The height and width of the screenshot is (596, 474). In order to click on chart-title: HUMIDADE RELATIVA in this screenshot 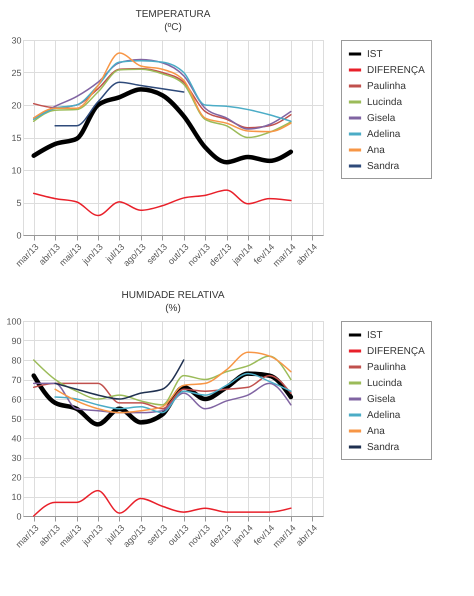, I will do `click(173, 295)`.